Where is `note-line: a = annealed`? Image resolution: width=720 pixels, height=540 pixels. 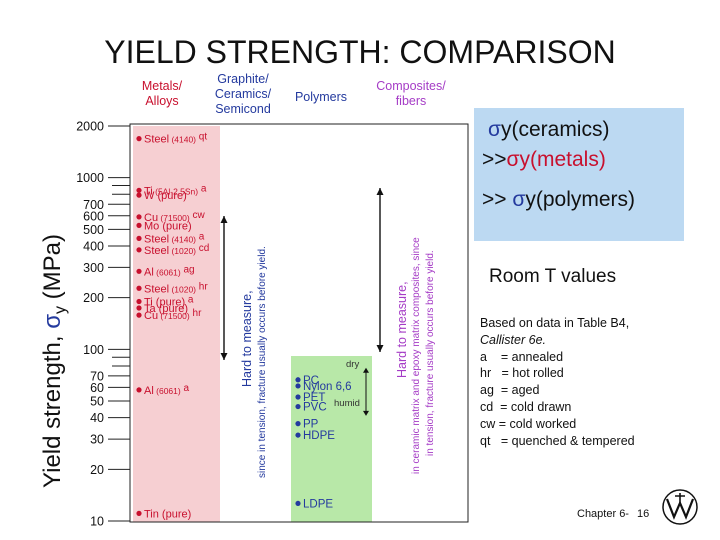
note-line: a = annealed is located at coordinates (522, 356).